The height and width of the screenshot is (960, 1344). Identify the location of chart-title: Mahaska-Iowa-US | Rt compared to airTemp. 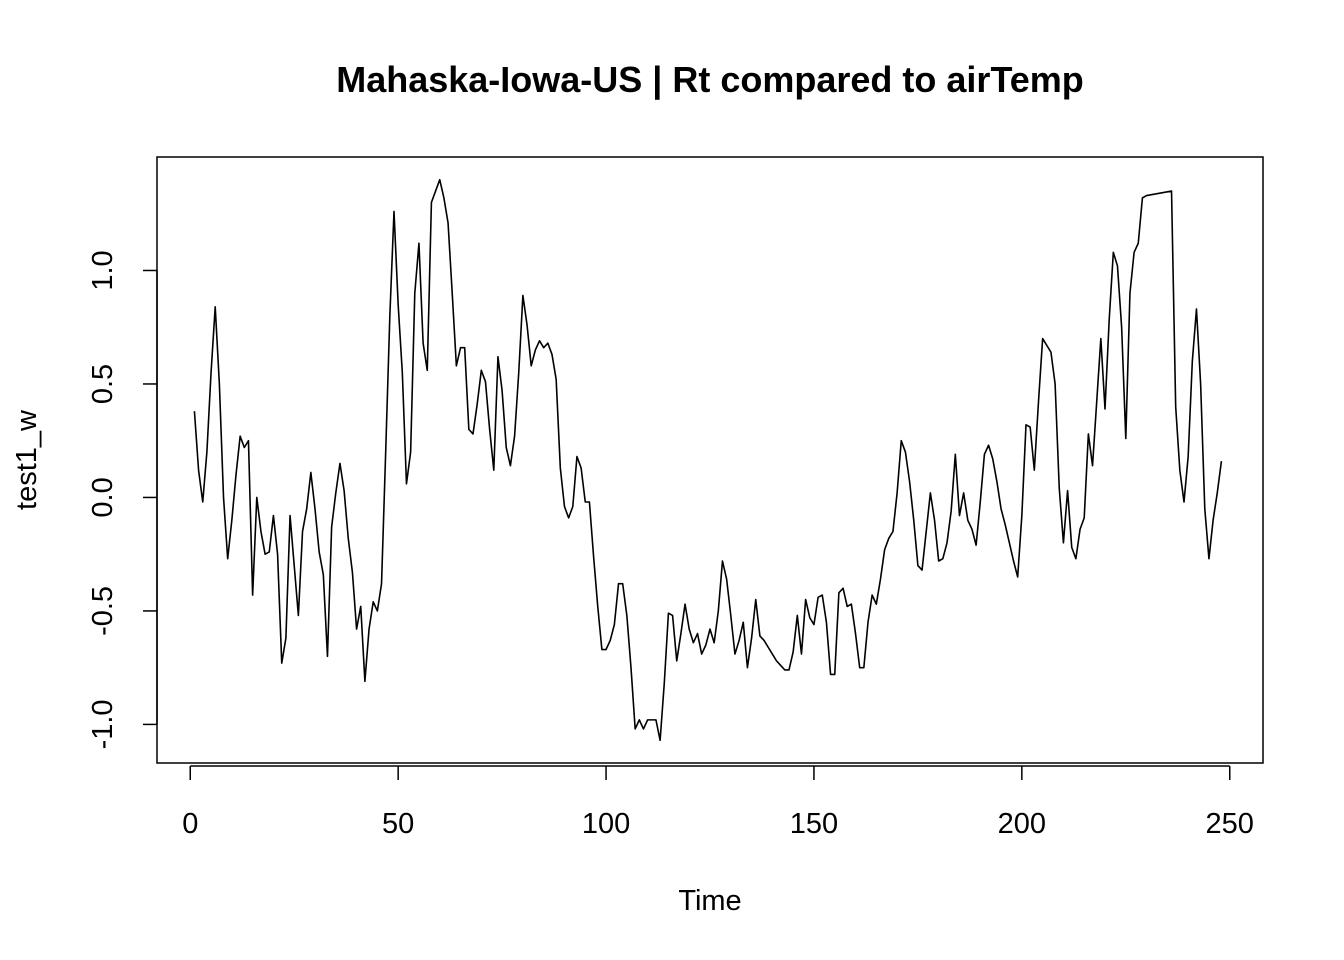
(710, 80).